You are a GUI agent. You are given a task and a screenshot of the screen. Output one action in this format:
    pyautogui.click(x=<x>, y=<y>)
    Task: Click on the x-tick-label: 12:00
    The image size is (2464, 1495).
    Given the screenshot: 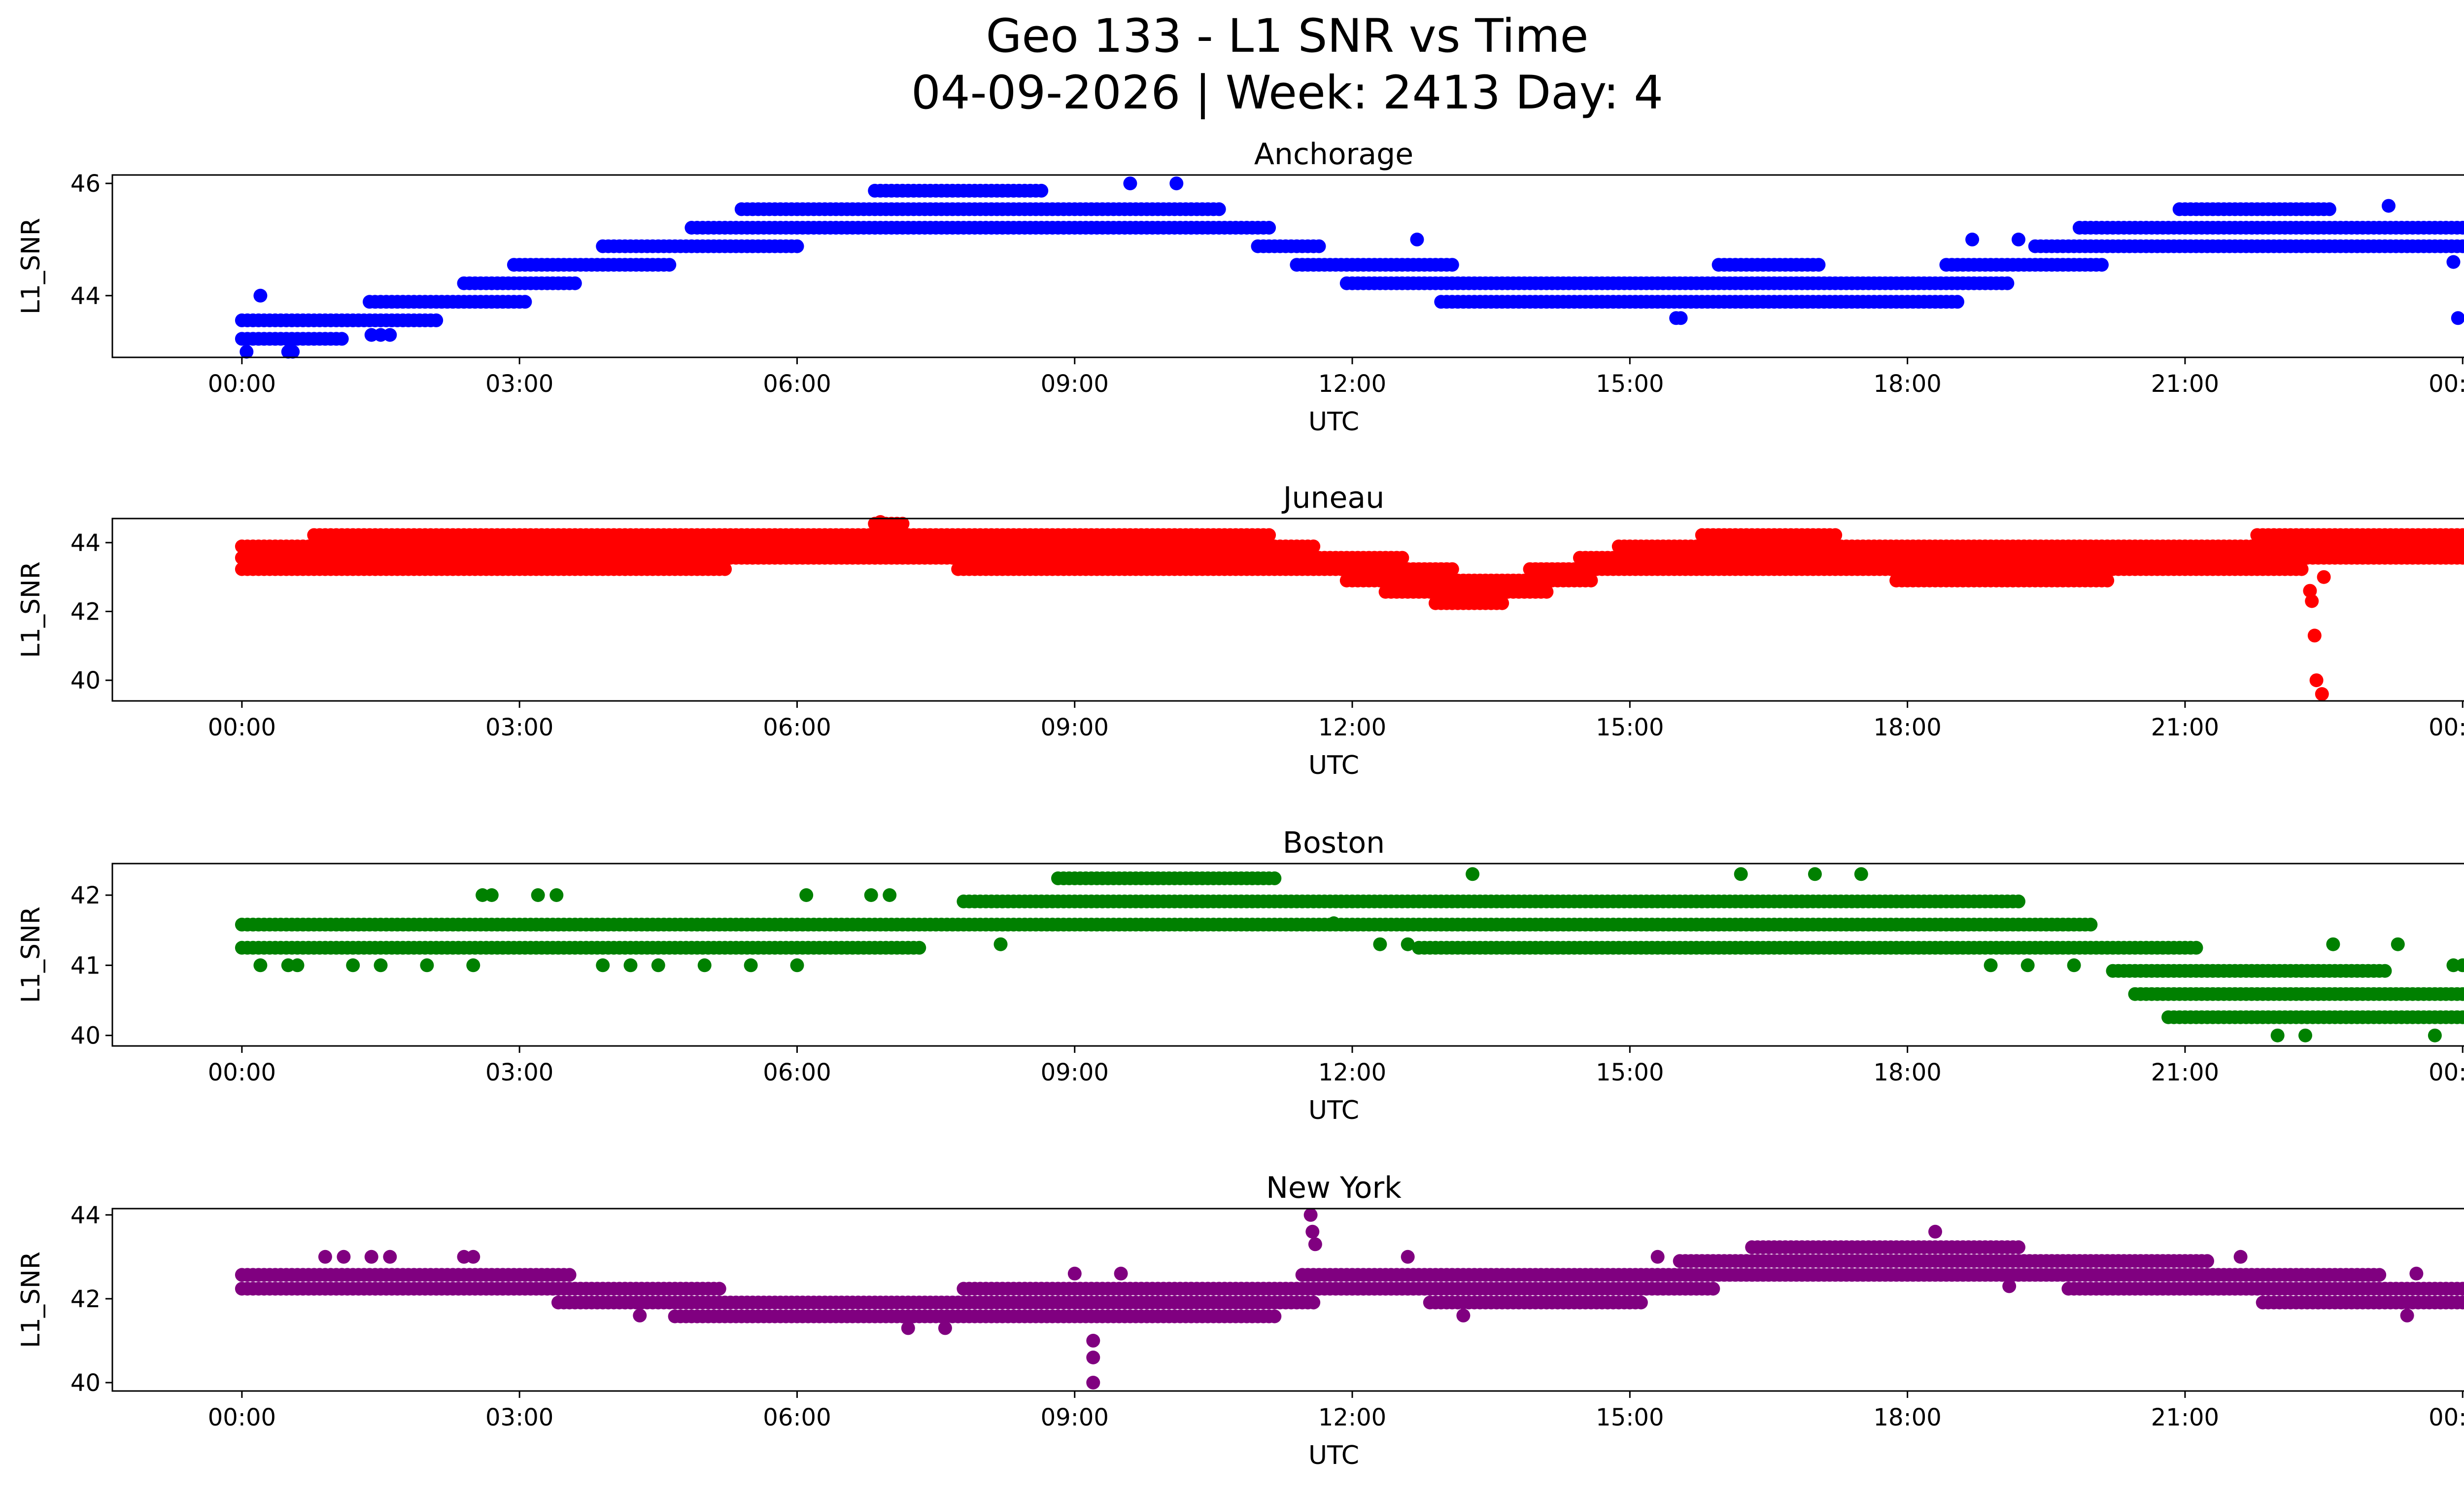 What is the action you would take?
    pyautogui.click(x=1352, y=384)
    